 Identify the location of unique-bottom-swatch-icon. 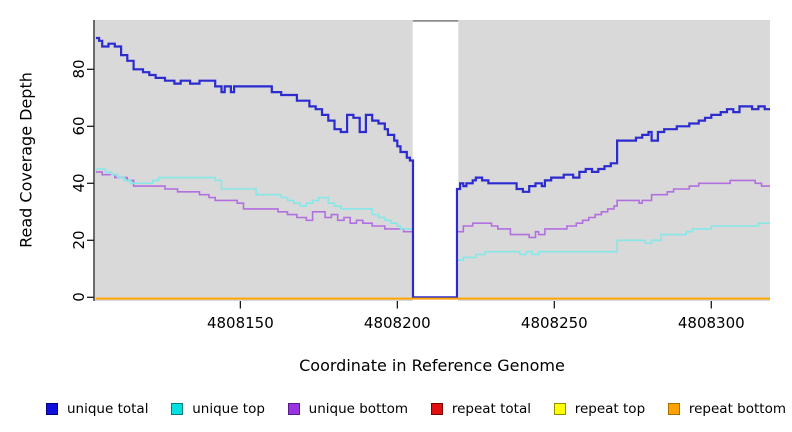
(293, 409).